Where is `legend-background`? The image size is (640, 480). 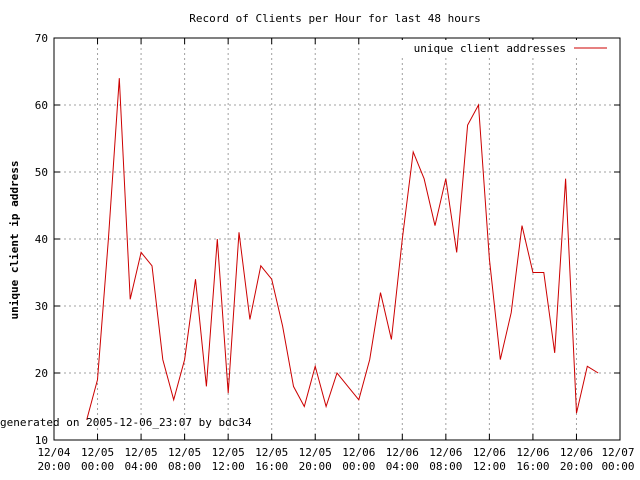
legend-background is located at coordinates (507, 49).